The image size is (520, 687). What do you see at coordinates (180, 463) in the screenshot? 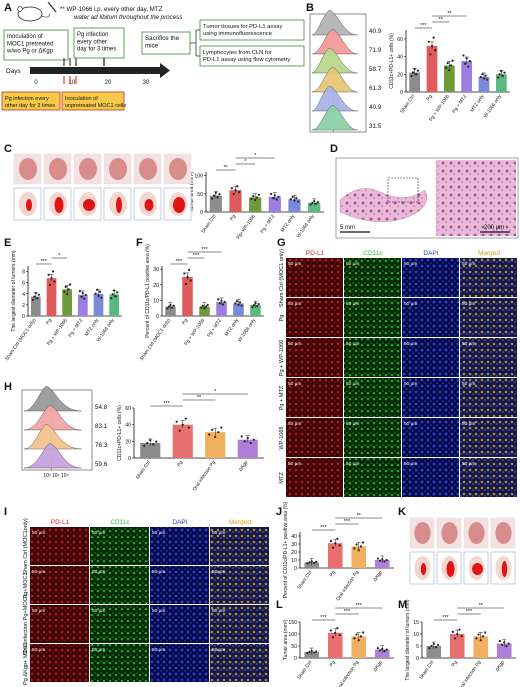
I see `panel-h-chart-category-1: Pg` at bounding box center [180, 463].